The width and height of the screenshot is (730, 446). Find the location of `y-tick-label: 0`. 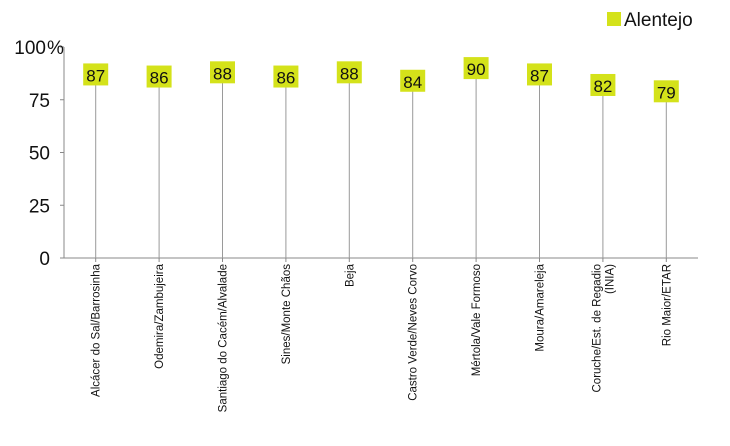

y-tick-label: 0 is located at coordinates (44, 259).